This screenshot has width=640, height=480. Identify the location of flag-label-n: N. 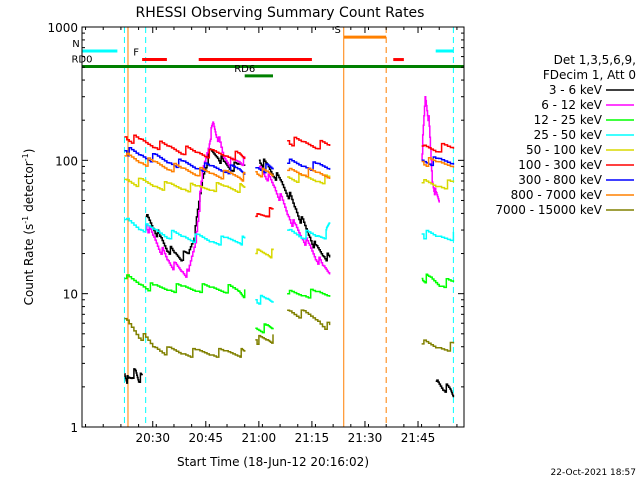
(75, 44).